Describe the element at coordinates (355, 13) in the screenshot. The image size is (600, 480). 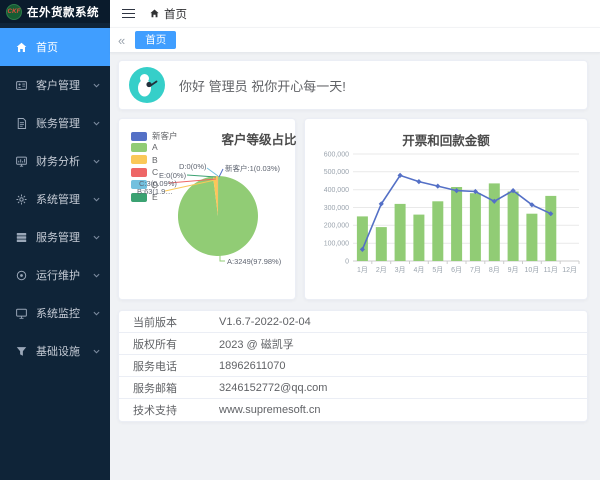
I see `top-header: 首页` at that location.